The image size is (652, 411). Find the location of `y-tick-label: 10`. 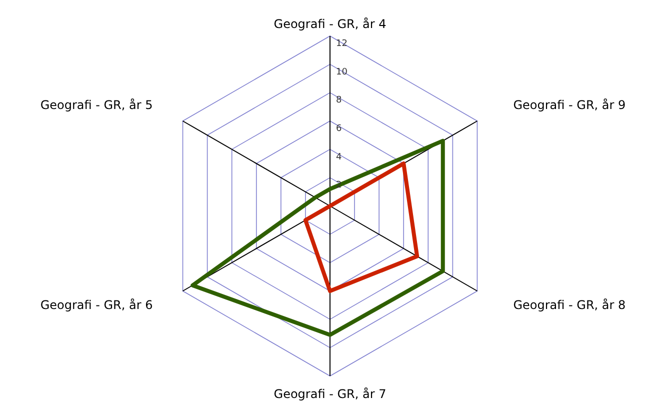

y-tick-label: 10 is located at coordinates (342, 72).